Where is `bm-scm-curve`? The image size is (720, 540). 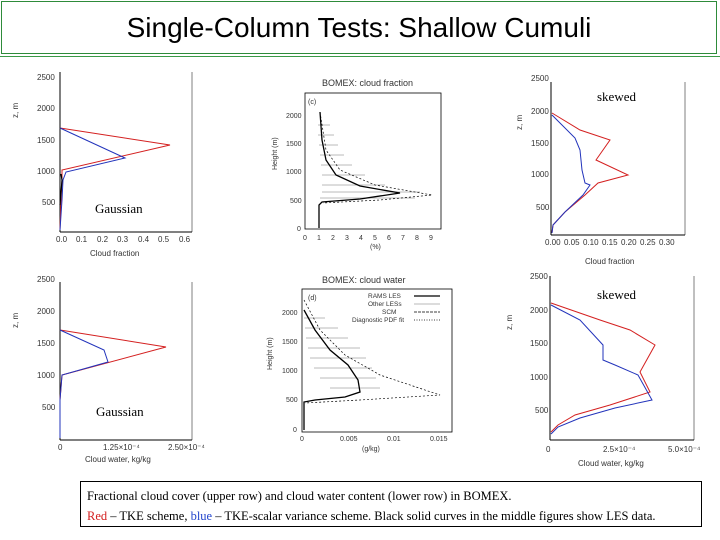 bm-scm-curve is located at coordinates (372, 351).